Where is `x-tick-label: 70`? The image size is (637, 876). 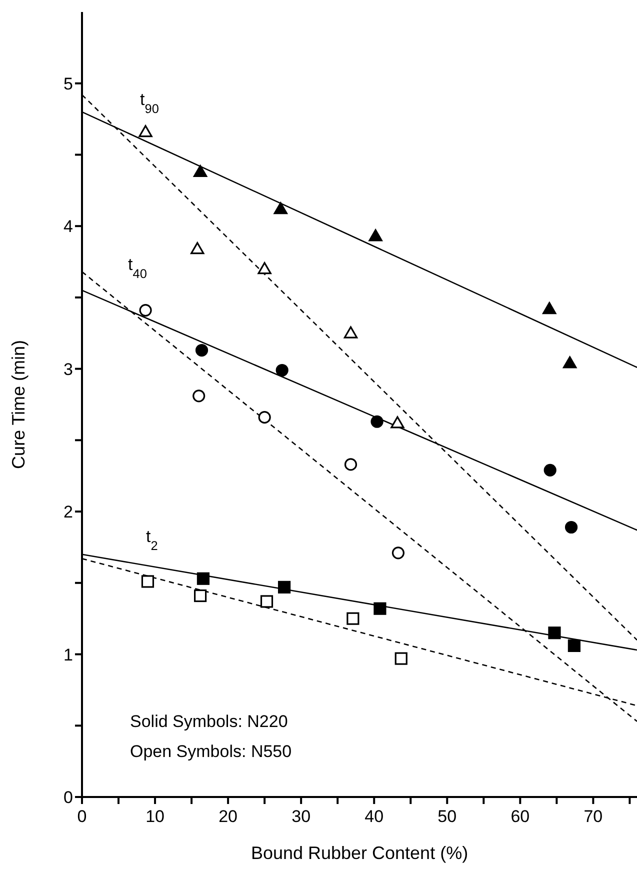 x-tick-label: 70 is located at coordinates (593, 816).